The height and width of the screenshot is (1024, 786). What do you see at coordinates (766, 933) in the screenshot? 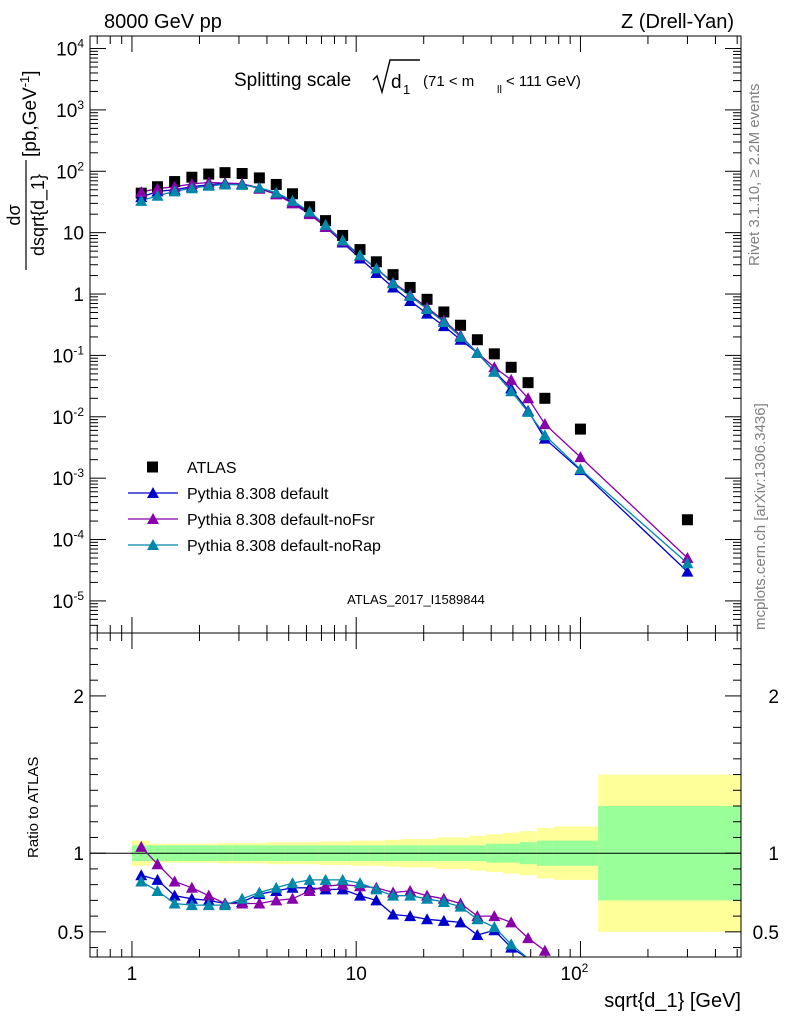
I see `y-tick-label-ratio-right: 0.5` at bounding box center [766, 933].